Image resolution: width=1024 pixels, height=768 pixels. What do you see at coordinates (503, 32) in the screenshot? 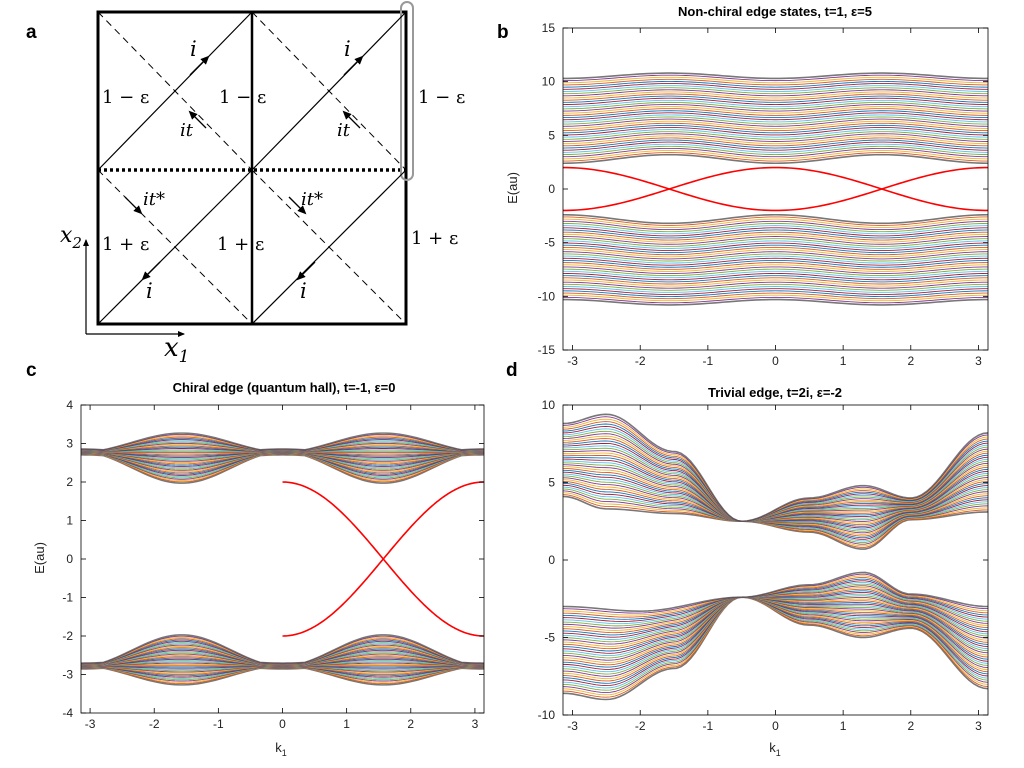
I see `panel-letter-b: b` at bounding box center [503, 32].